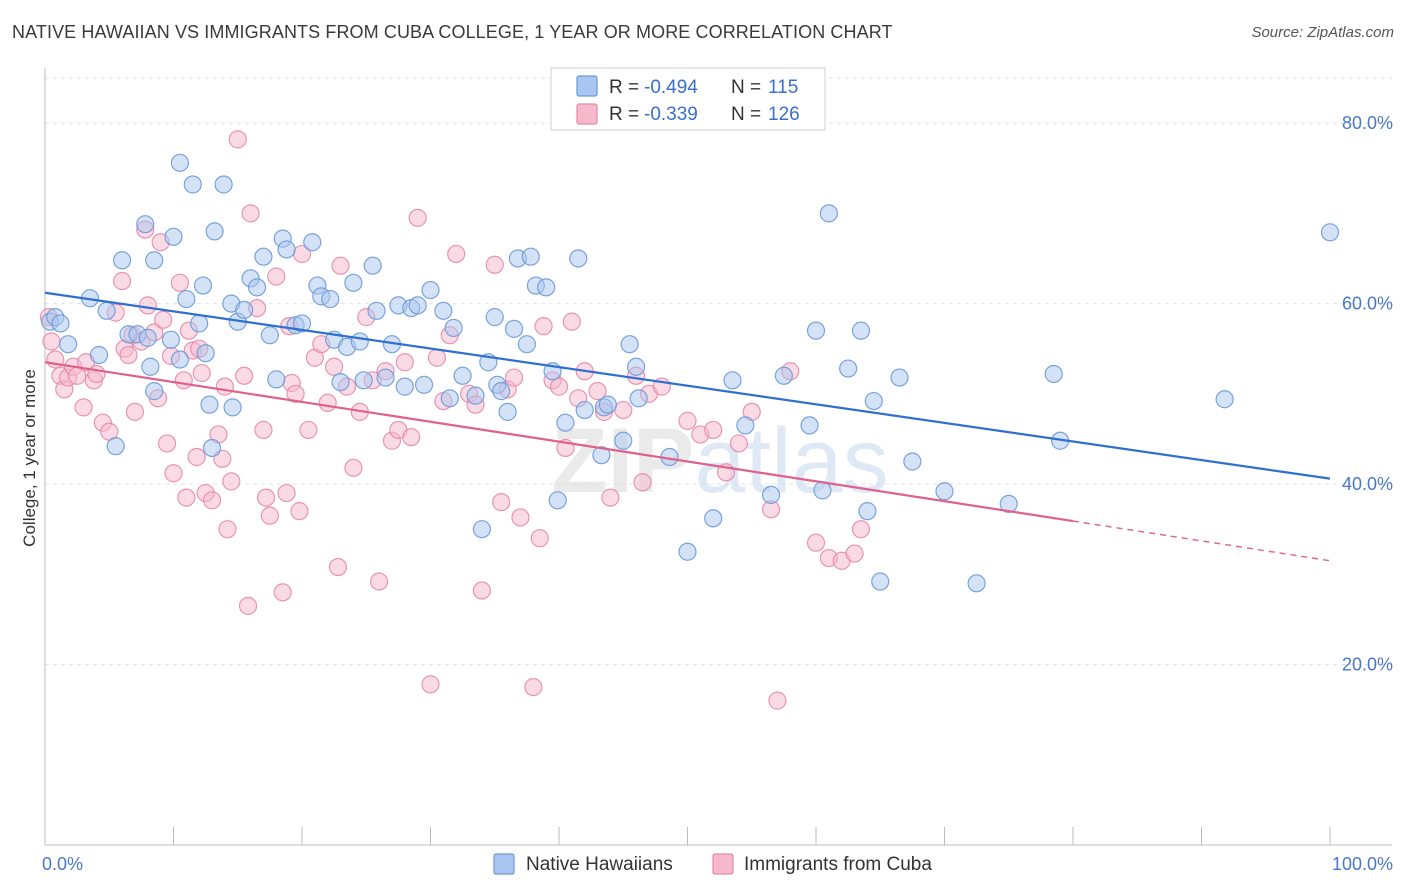 This screenshot has height=892, width=1406. I want to click on x-tick-label-max: 100.0%, so click(1362, 864).